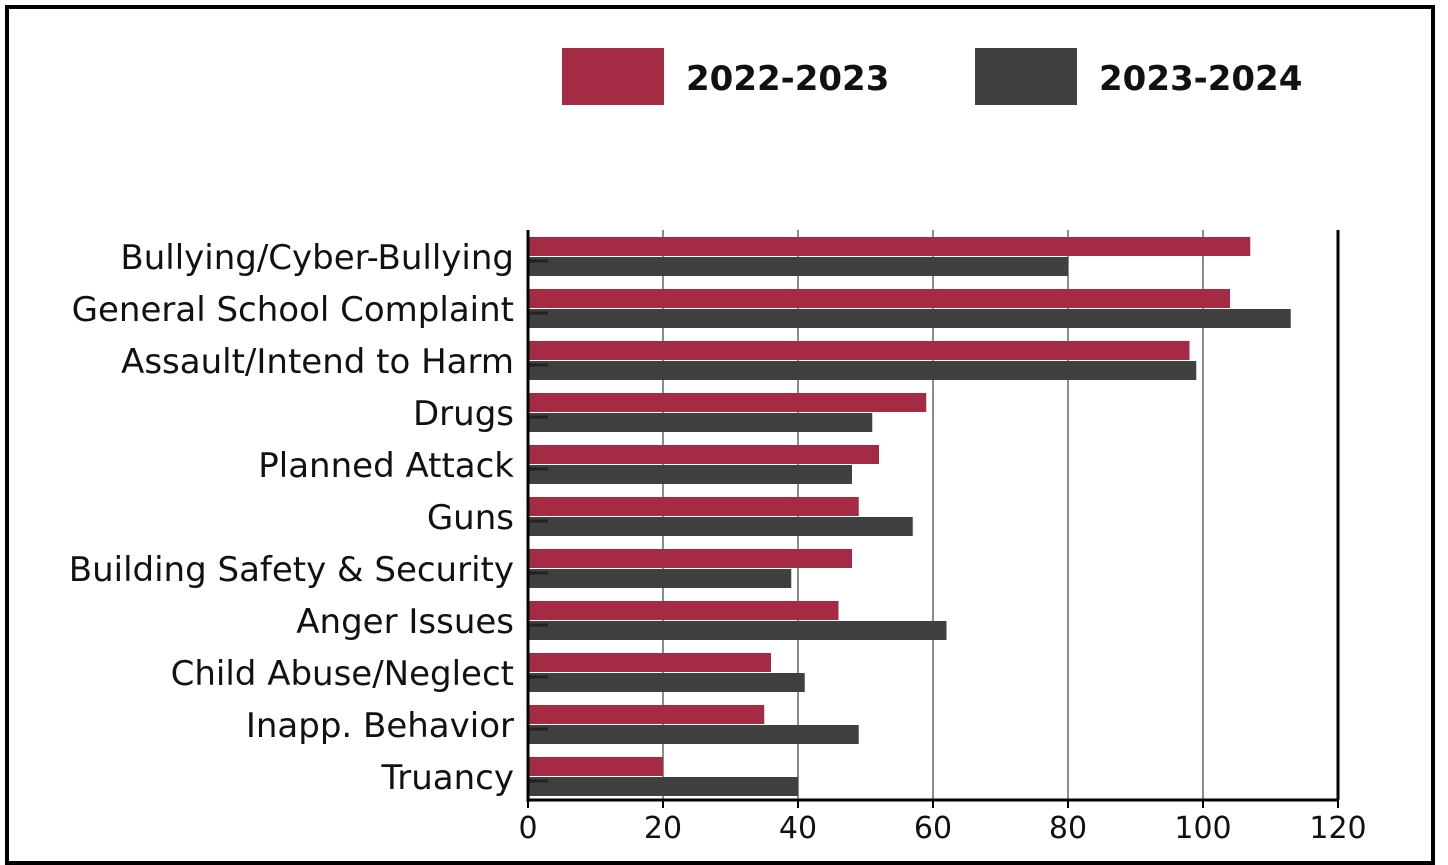 The image size is (1448, 865). I want to click on category-label-1: Bullying/Cyber-Bullying, so click(317, 258).